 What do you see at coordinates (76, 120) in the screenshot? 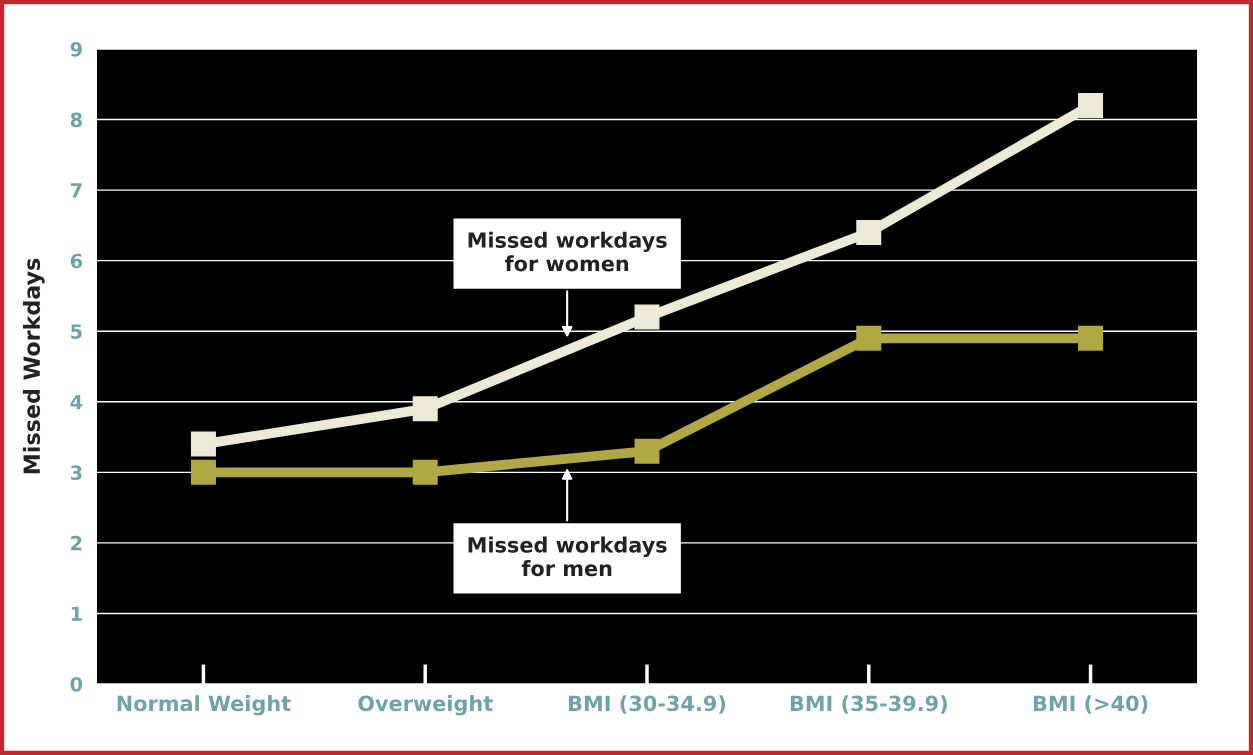
I see `y-tick-label: 8` at bounding box center [76, 120].